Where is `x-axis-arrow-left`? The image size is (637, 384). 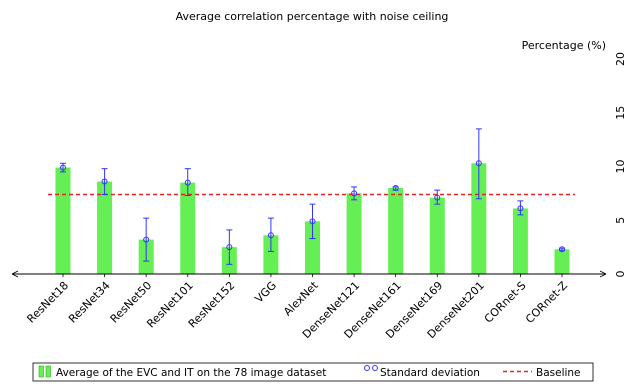
x-axis-arrow-left is located at coordinates (15, 274).